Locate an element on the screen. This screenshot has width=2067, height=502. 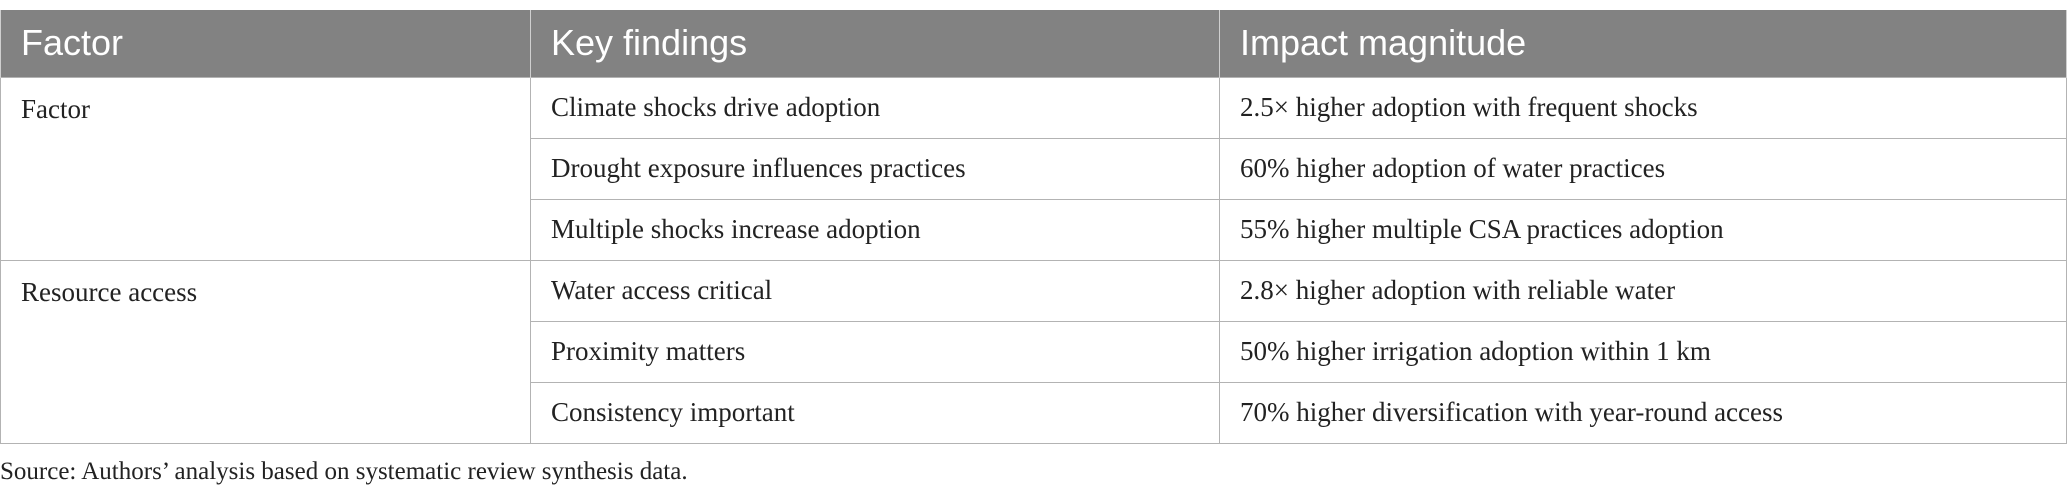
finding-cell: Multiple shocks increase adoption is located at coordinates (875, 229).